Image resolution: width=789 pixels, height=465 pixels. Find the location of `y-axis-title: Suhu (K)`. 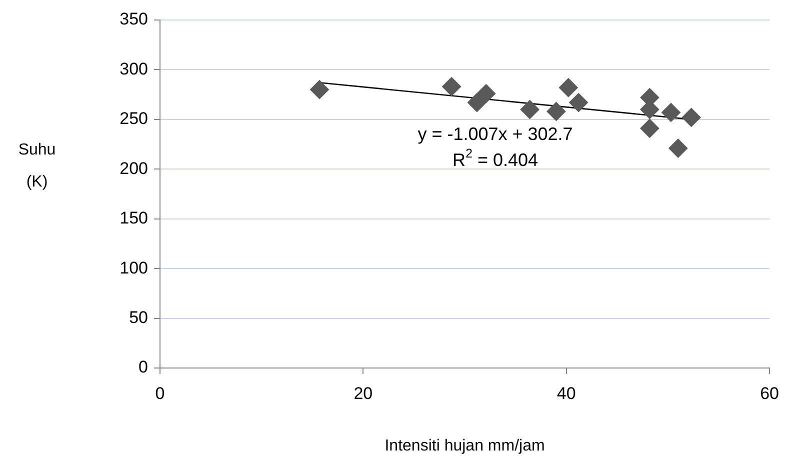

y-axis-title: Suhu (K) is located at coordinates (37, 165).